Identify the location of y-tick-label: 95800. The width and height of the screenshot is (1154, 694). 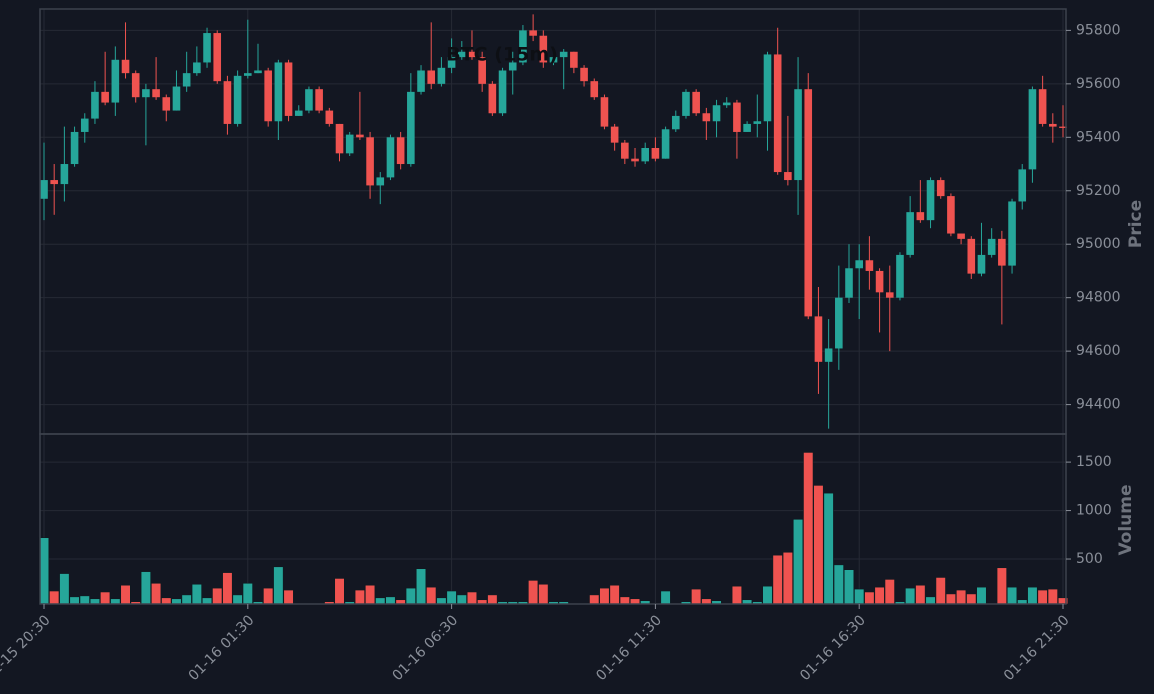
(1098, 30).